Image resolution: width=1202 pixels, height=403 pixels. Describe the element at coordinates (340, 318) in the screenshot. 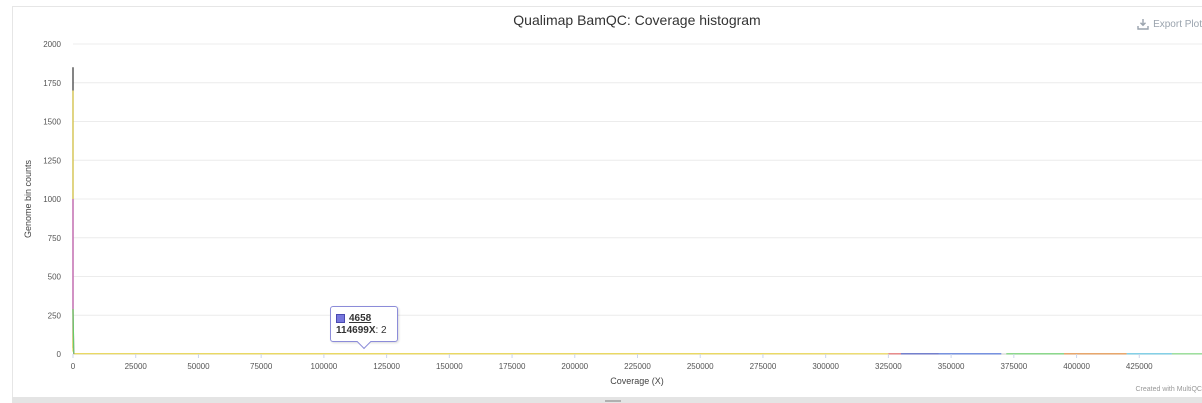

I see `series-color-swatch` at that location.